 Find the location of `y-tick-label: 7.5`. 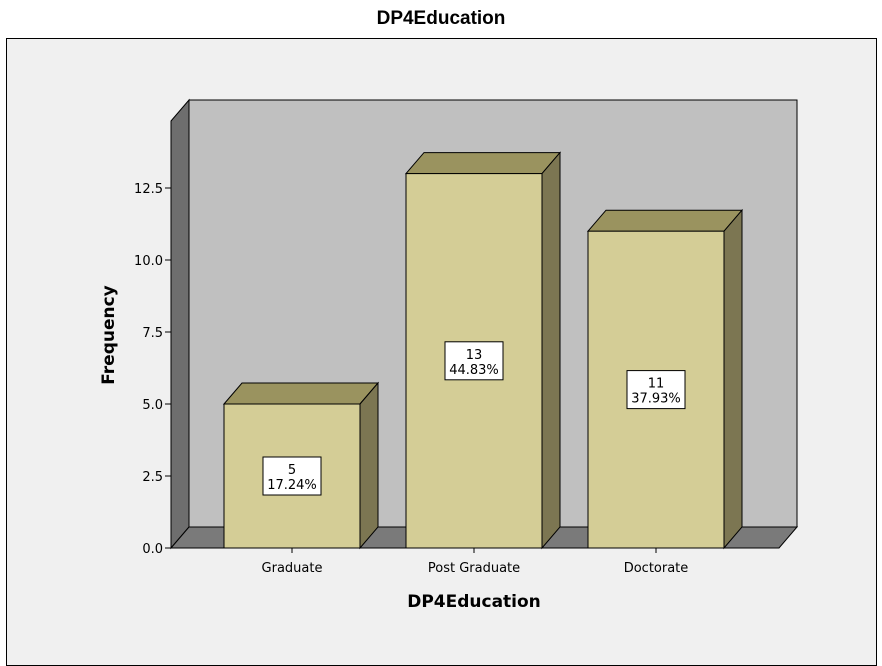

y-tick-label: 7.5 is located at coordinates (152, 333).